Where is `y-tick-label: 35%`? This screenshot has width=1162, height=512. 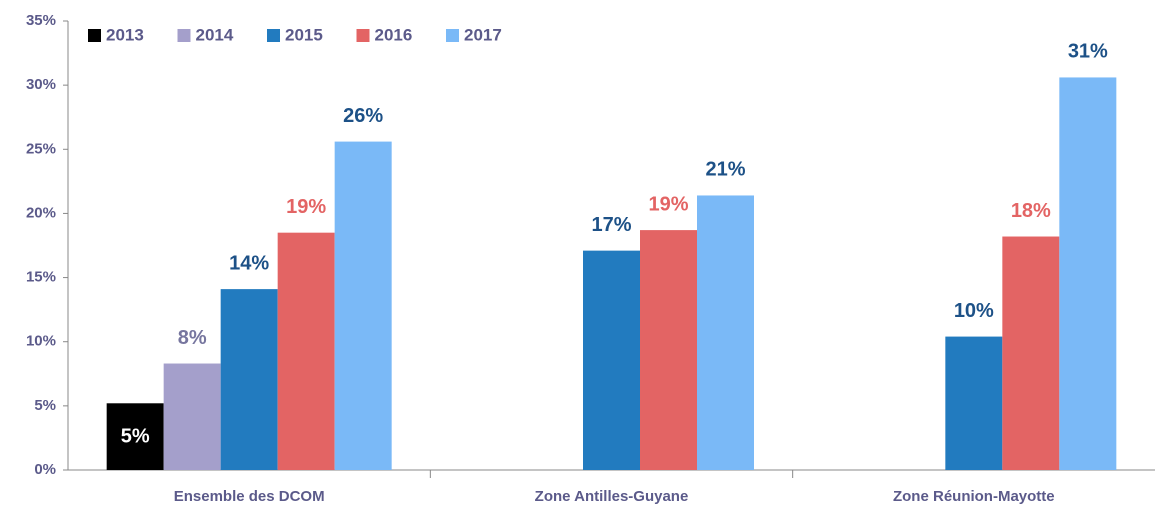 y-tick-label: 35% is located at coordinates (41, 20).